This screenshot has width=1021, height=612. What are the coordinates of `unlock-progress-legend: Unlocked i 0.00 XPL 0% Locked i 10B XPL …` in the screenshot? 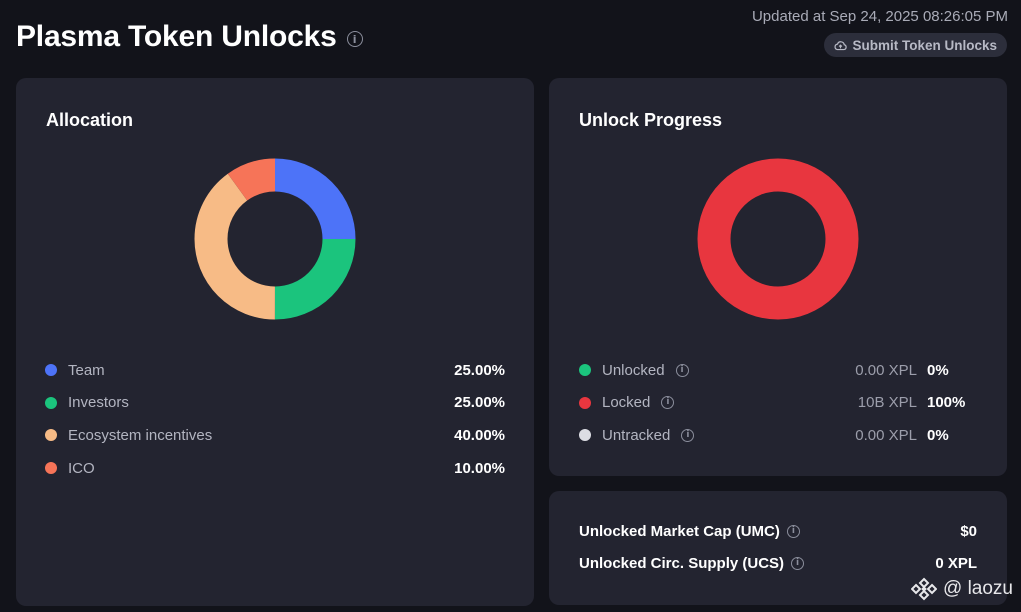 It's located at (779, 403).